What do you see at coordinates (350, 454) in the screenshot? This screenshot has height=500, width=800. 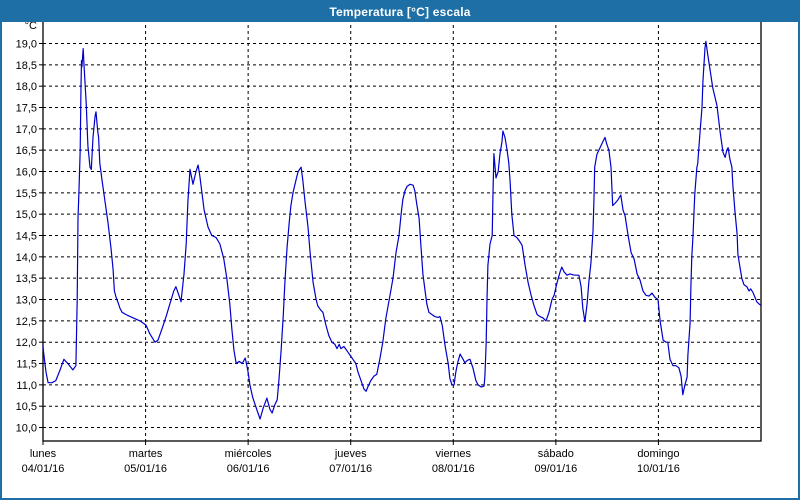 I see `x-day-label: jueves` at bounding box center [350, 454].